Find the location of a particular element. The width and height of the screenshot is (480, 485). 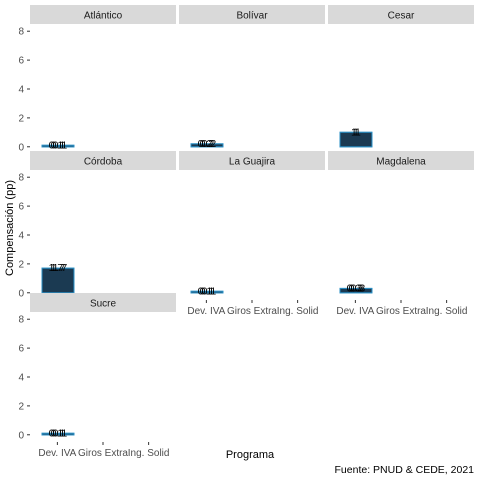

facet-title: Bolívar is located at coordinates (252, 16).